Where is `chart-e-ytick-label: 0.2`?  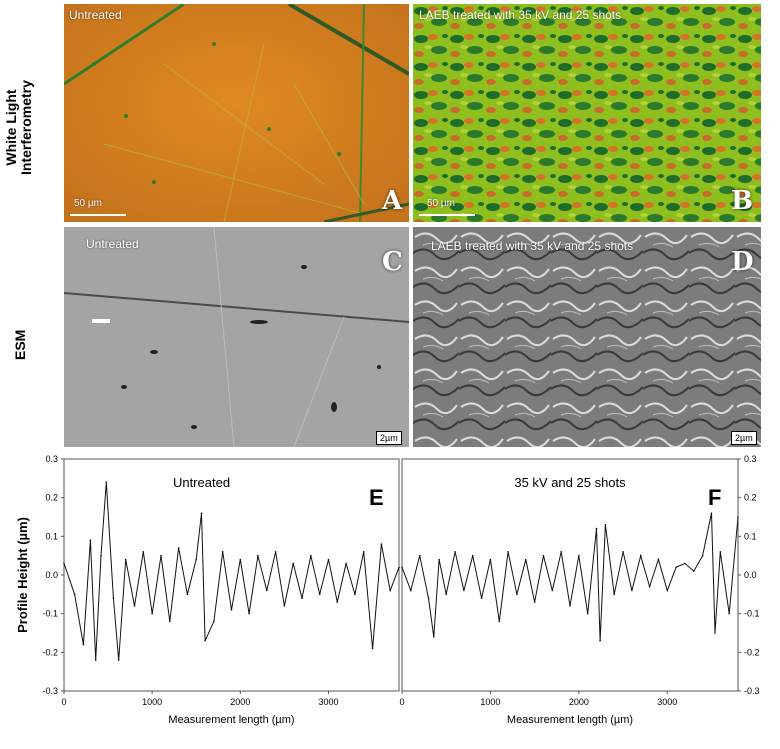 chart-e-ytick-label: 0.2 is located at coordinates (51, 498).